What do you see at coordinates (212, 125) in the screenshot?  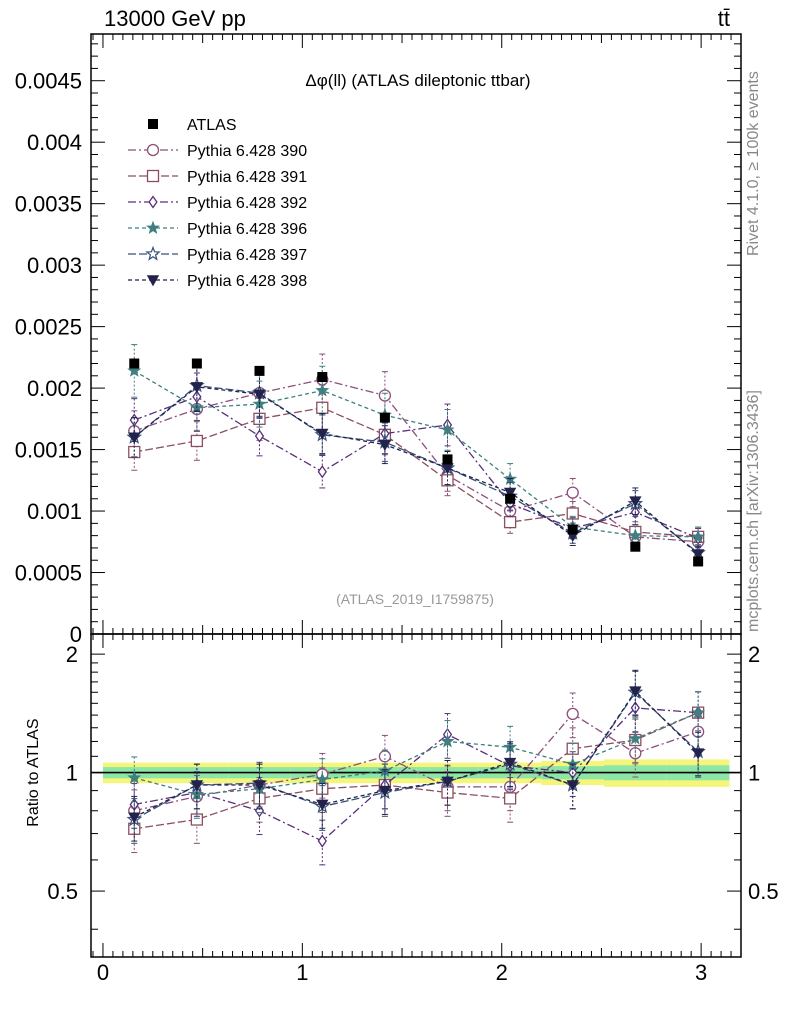 I see `legend-label-atlas: ATLAS` at bounding box center [212, 125].